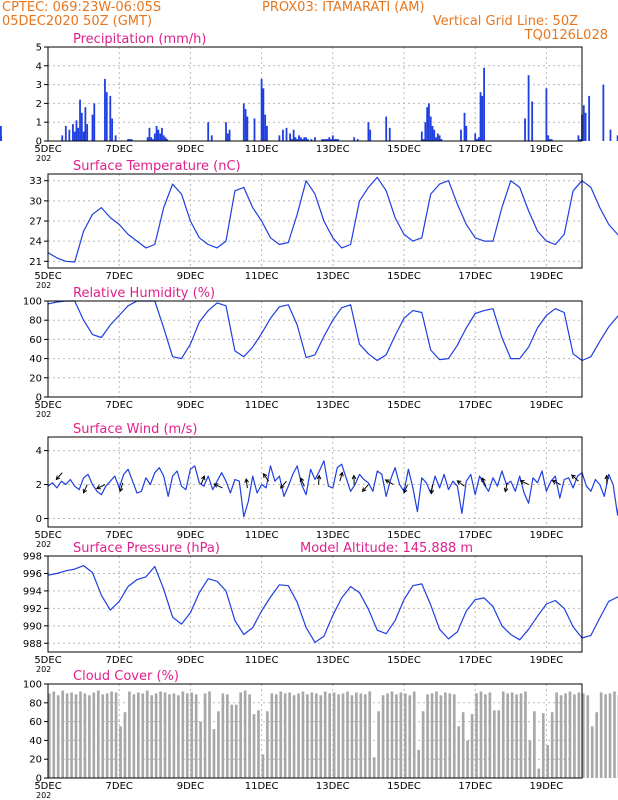 This screenshot has height=800, width=618. Describe the element at coordinates (35, 359) in the screenshot. I see `y-tick-label: 40` at that location.